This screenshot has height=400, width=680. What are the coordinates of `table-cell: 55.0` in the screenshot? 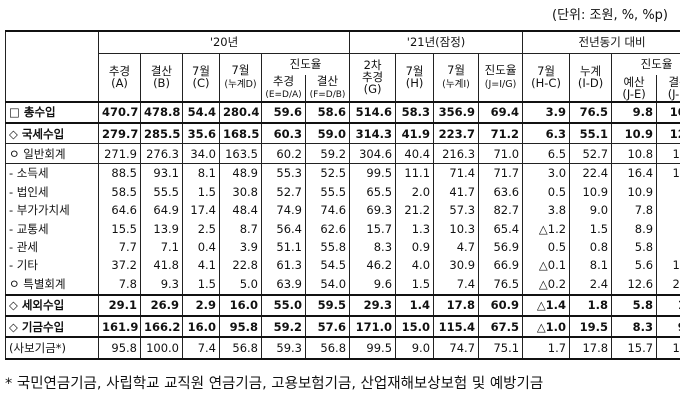 It's located at (283, 305).